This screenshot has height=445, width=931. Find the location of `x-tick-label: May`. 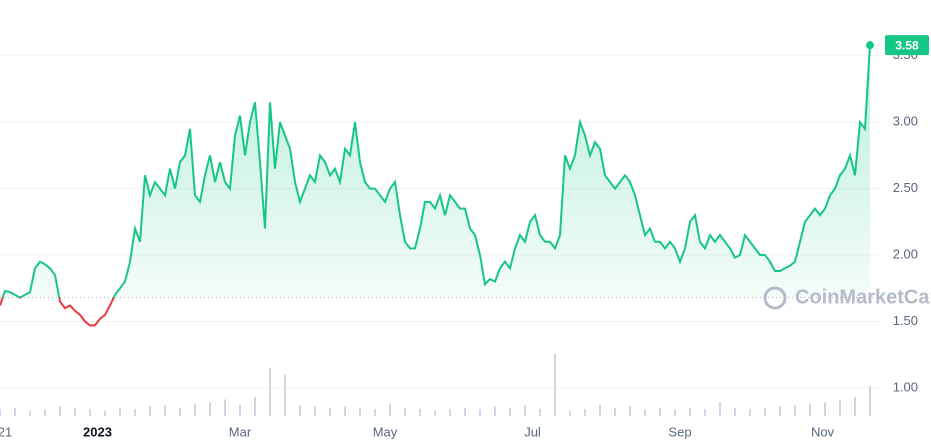

x-tick-label: May is located at coordinates (385, 431).